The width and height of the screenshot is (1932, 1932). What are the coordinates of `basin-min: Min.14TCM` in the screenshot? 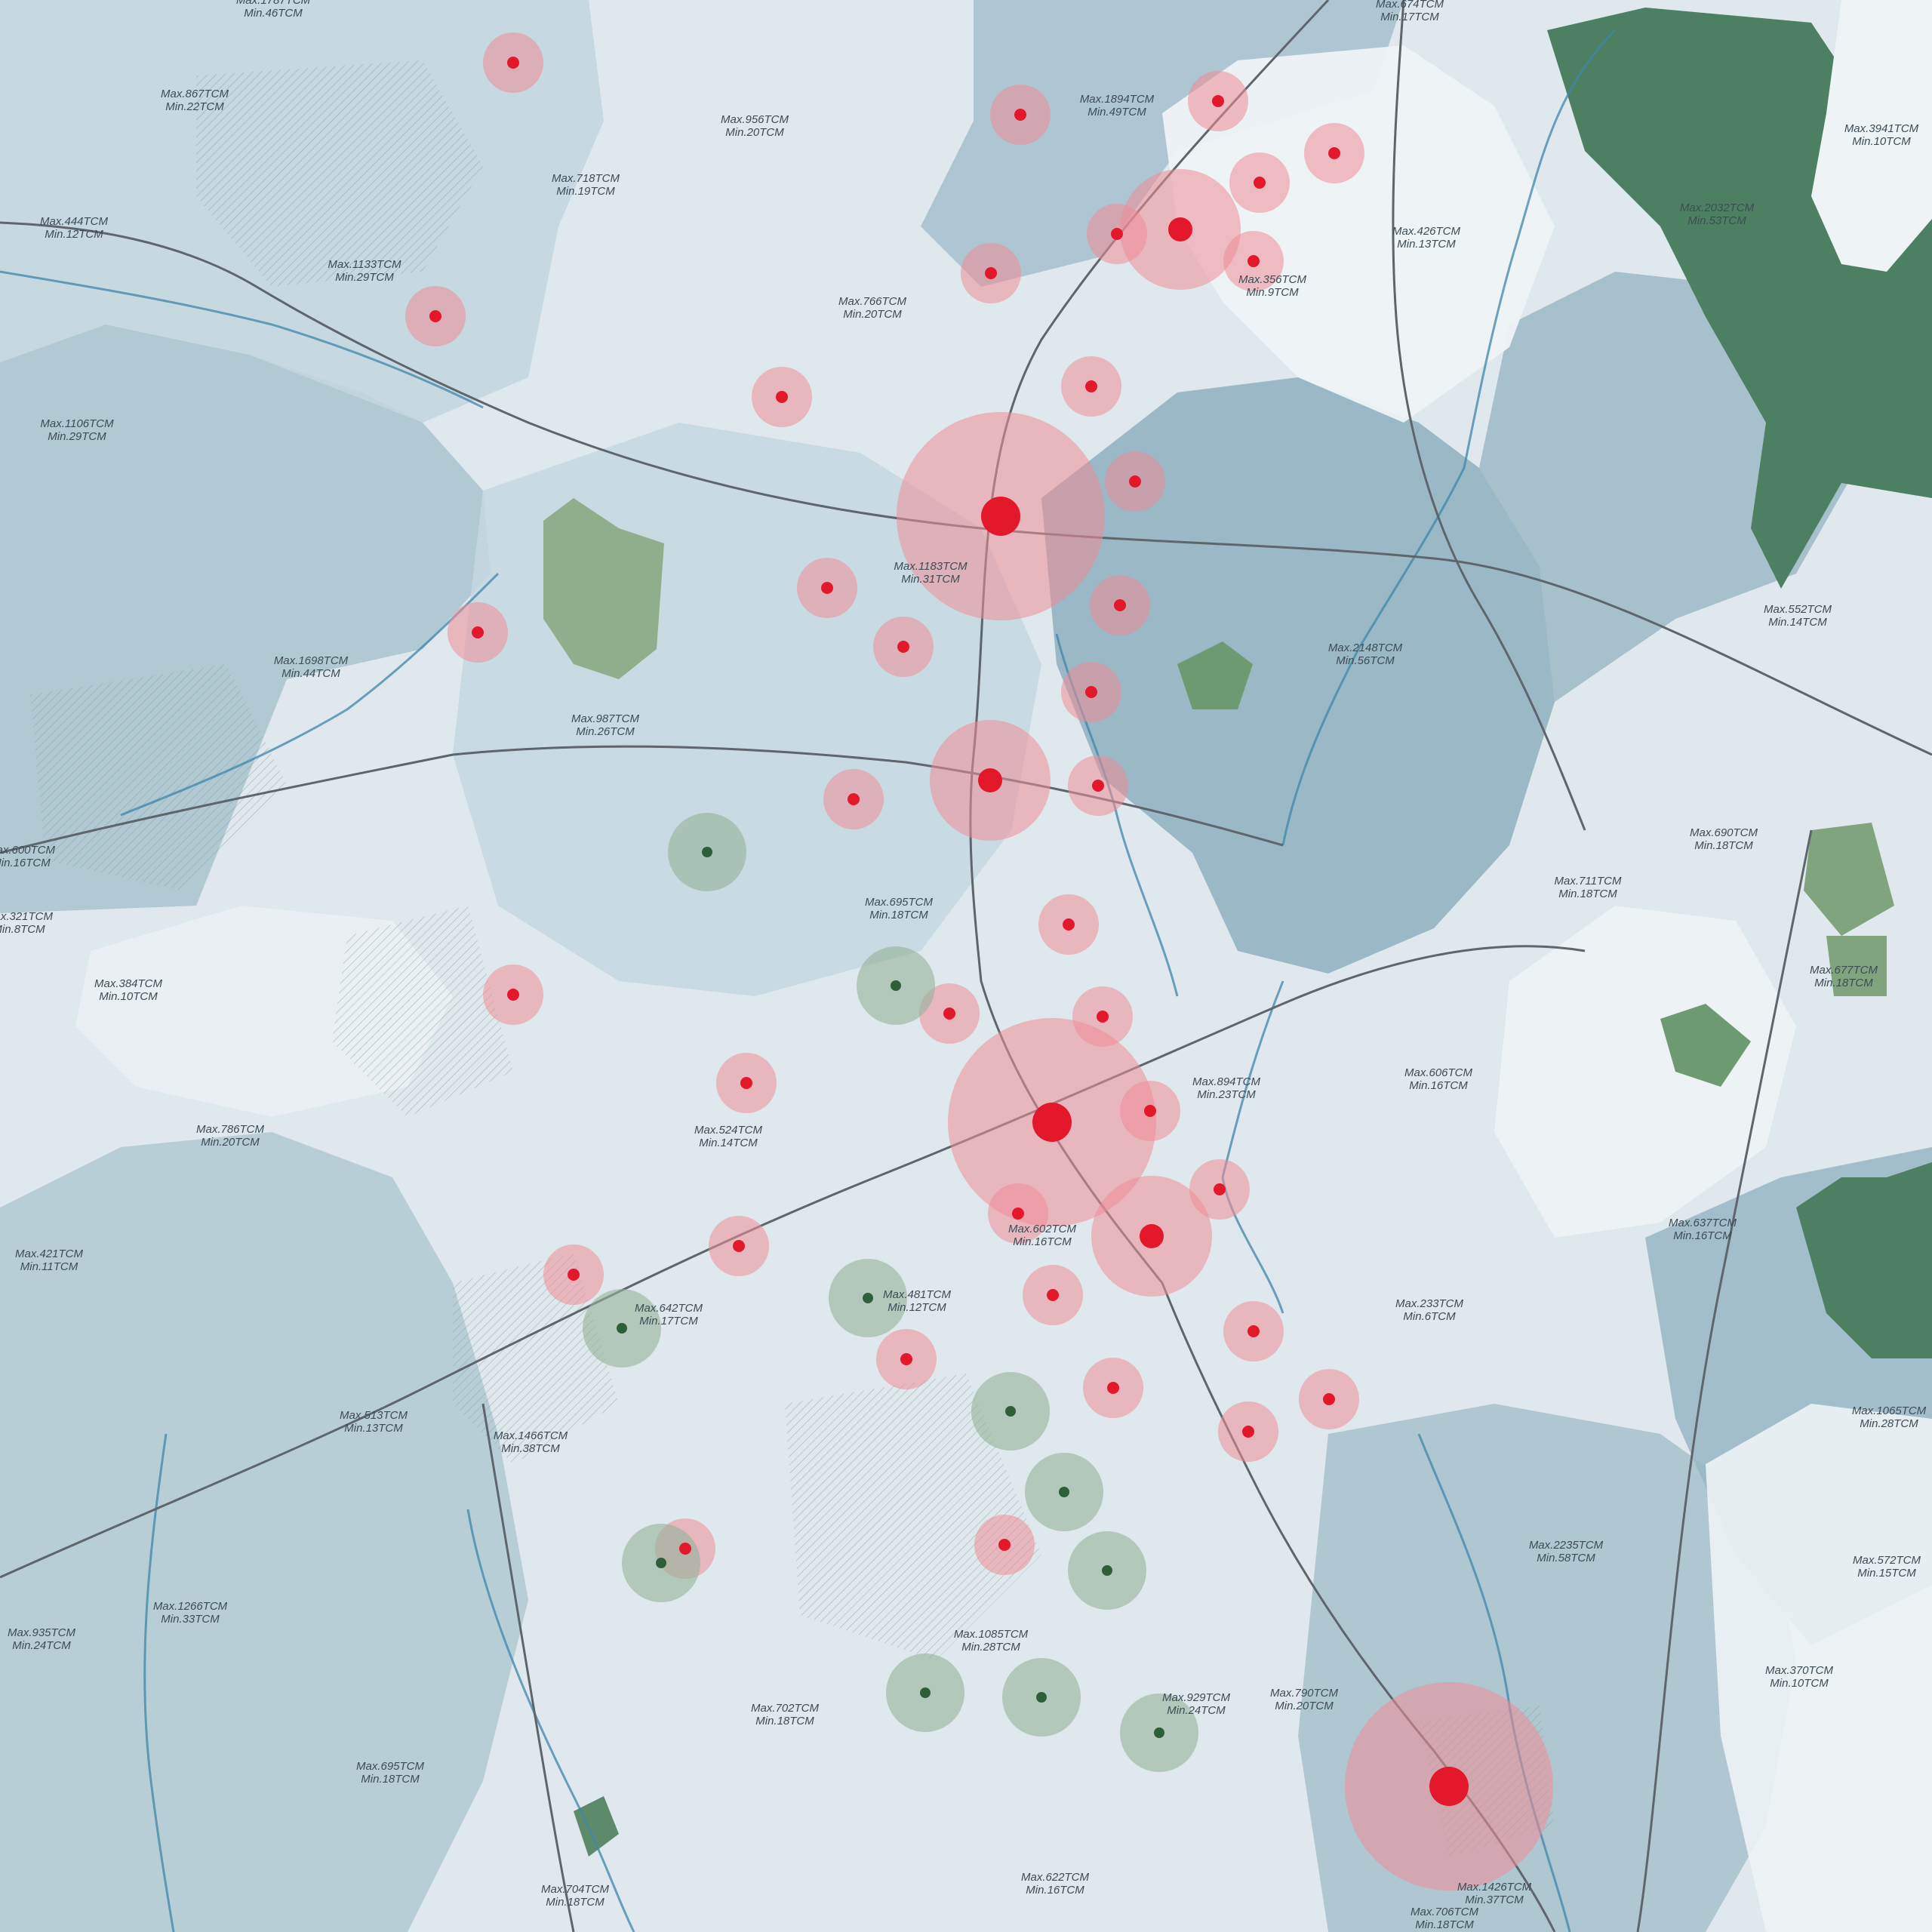 It's located at (1797, 622).